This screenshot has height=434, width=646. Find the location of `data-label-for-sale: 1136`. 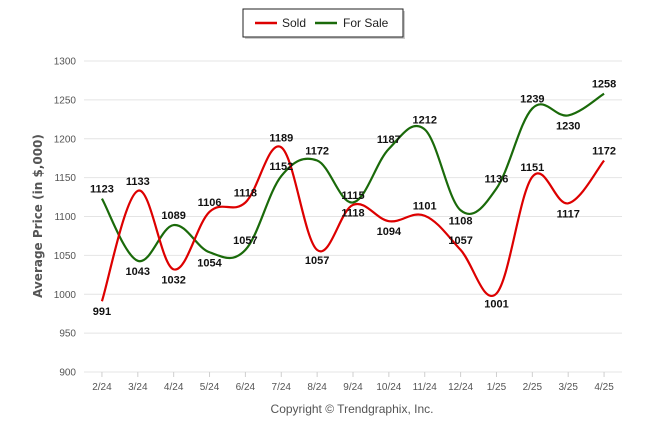

data-label-for-sale: 1136 is located at coordinates (497, 180).